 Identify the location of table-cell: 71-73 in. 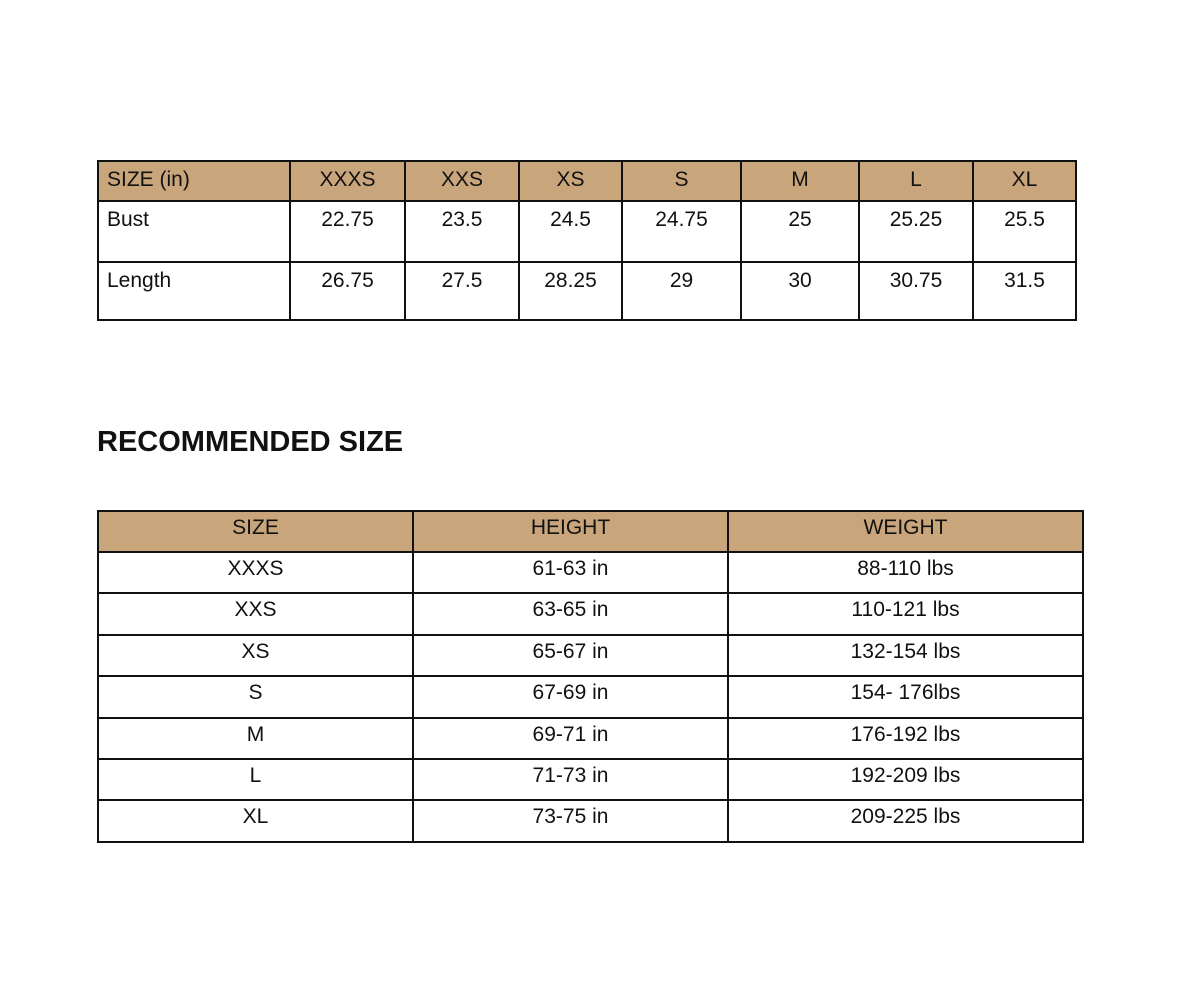
(570, 779).